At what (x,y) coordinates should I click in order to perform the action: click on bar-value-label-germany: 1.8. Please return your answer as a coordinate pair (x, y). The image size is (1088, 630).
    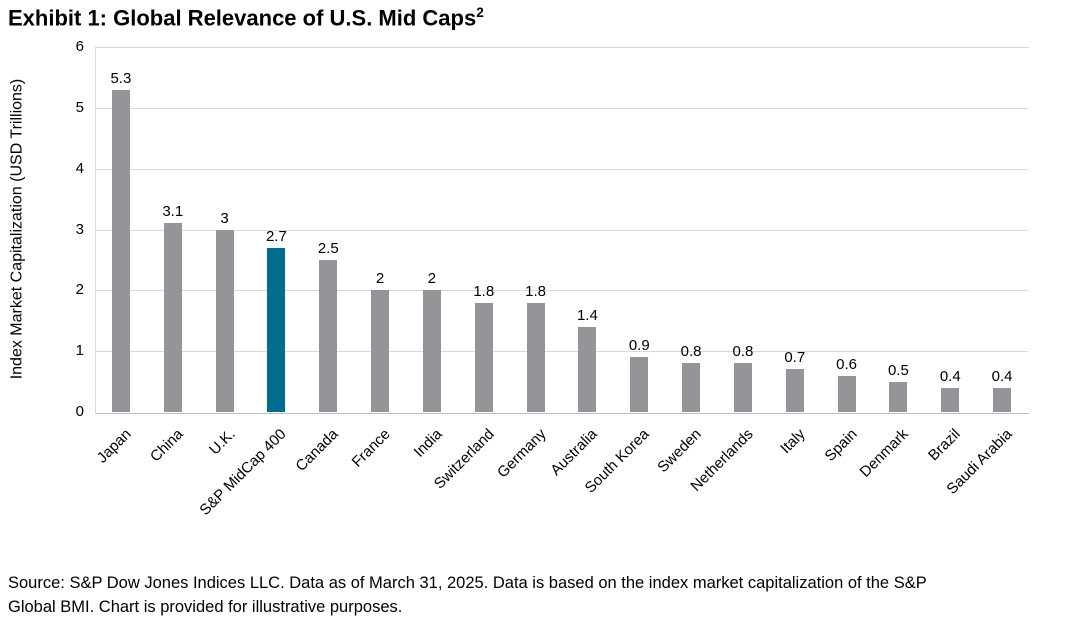
    Looking at the image, I should click on (535, 291).